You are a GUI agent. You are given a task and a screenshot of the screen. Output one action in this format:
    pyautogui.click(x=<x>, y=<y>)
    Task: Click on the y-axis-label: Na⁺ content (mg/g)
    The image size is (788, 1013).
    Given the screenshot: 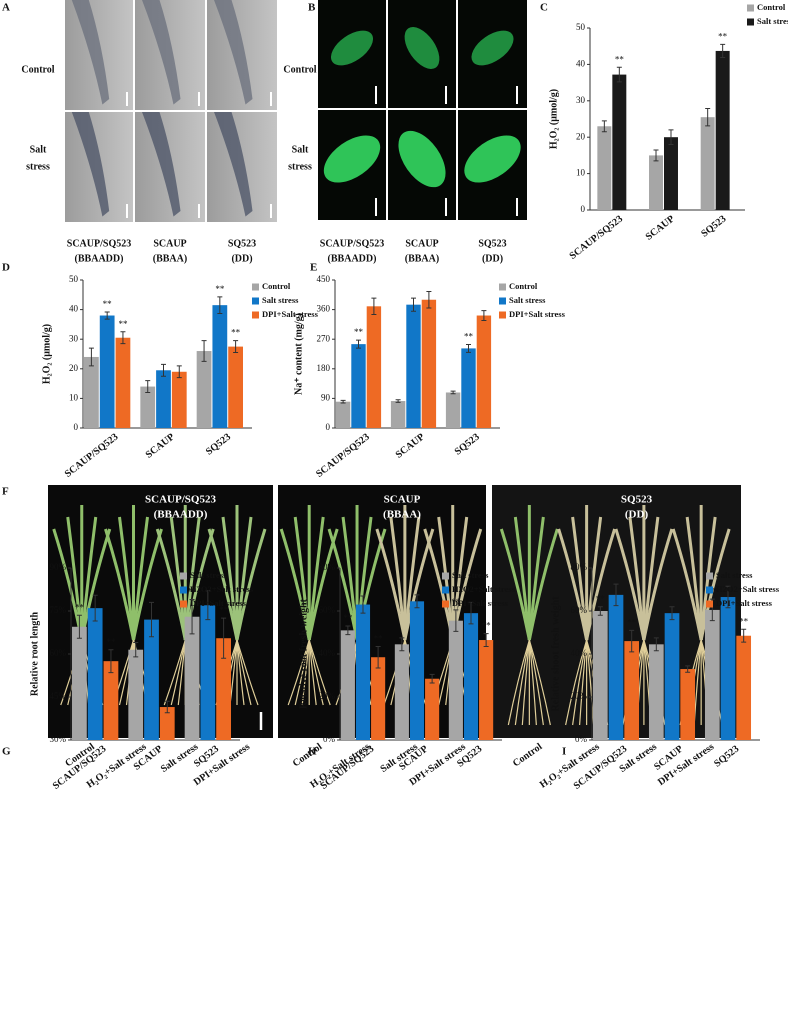 What is the action you would take?
    pyautogui.click(x=298, y=354)
    